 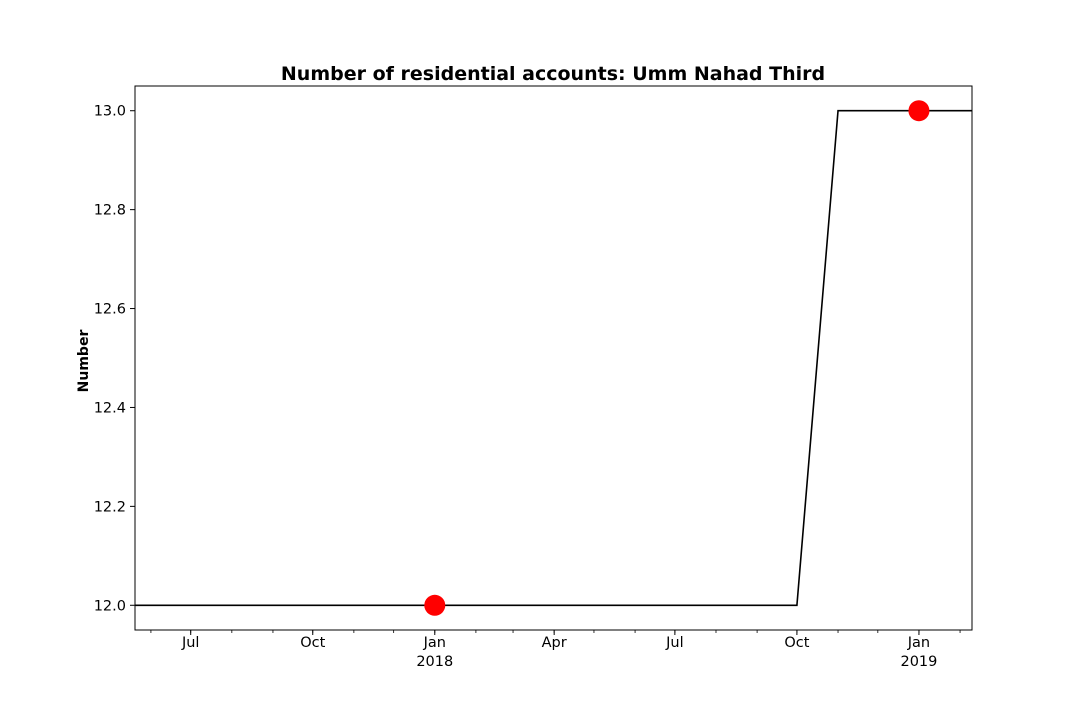 What do you see at coordinates (110, 606) in the screenshot?
I see `y-tick-label-0: 12.0` at bounding box center [110, 606].